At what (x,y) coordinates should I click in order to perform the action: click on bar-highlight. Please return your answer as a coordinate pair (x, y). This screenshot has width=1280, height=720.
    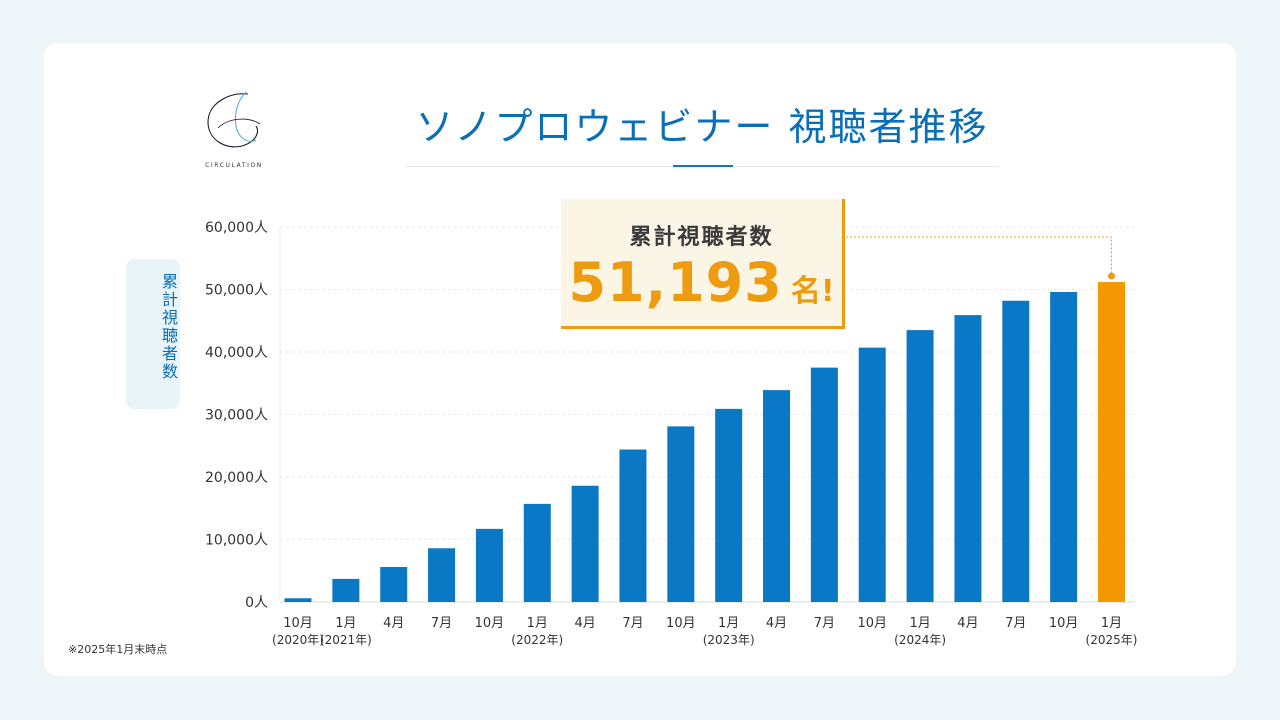
    Looking at the image, I should click on (1111, 442).